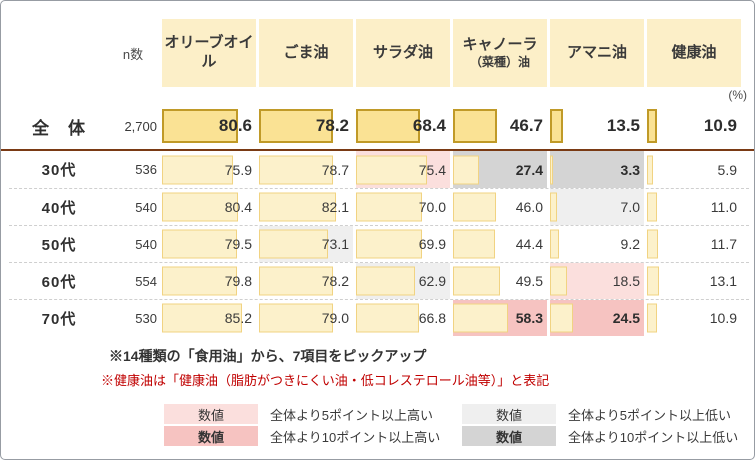 The image size is (755, 460). What do you see at coordinates (694, 244) in the screenshot?
I see `data-cell: 11.7` at bounding box center [694, 244].